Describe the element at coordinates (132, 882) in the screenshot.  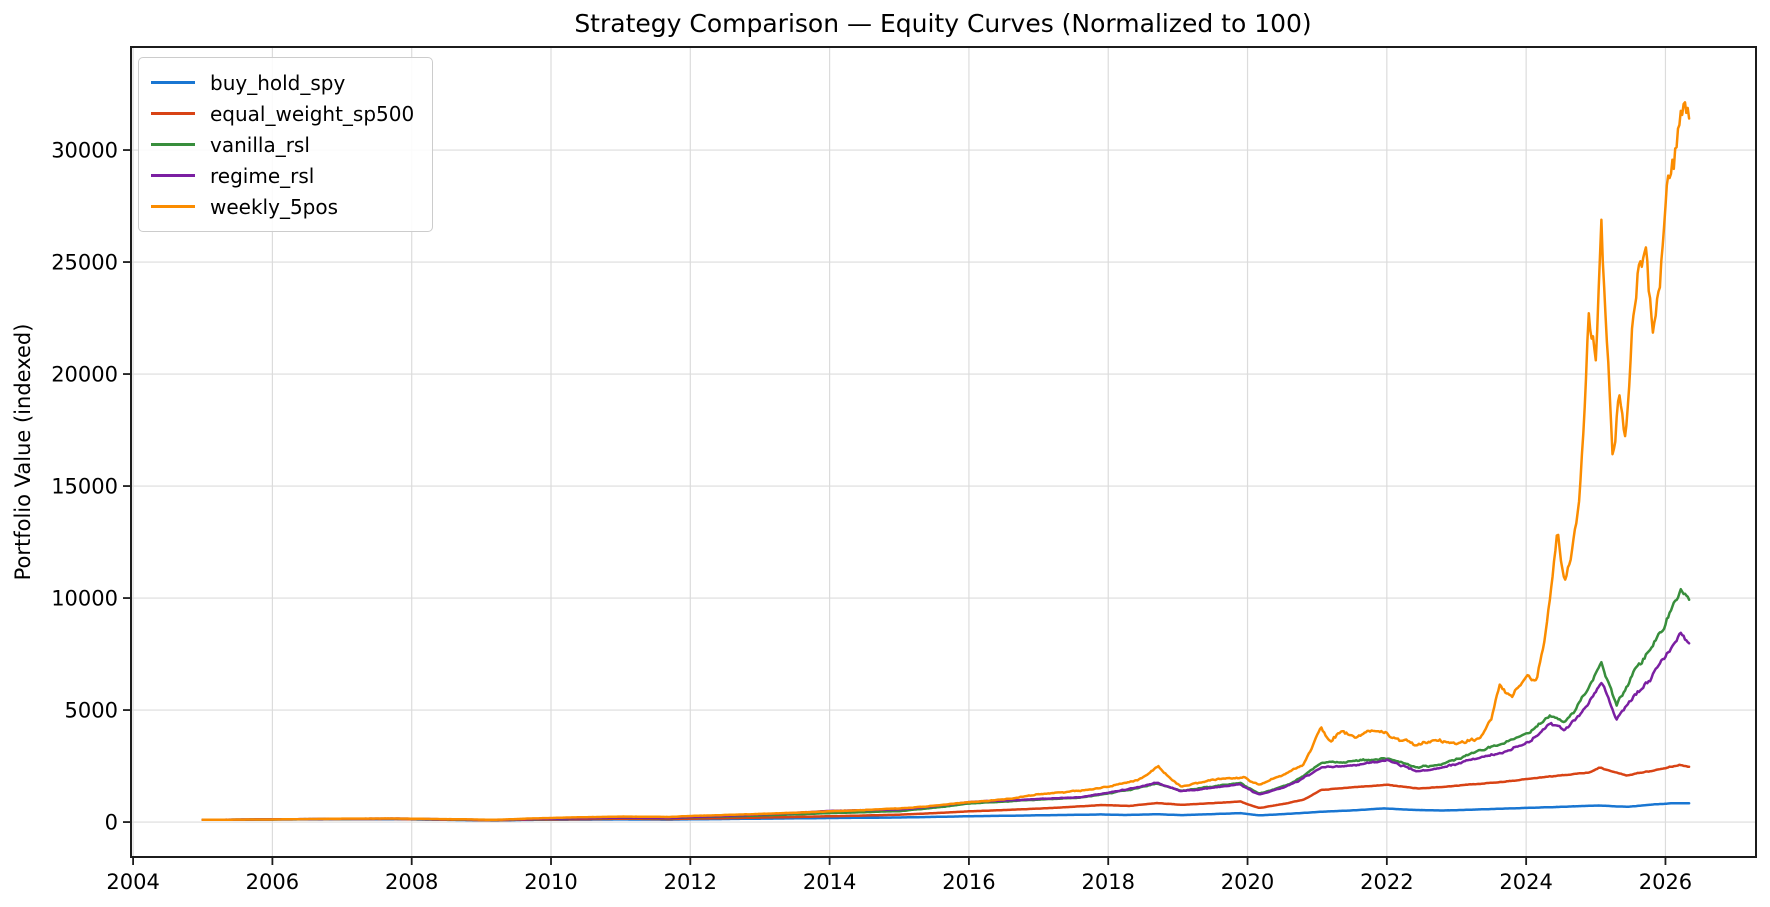
I see `x-tick-label: 2004` at that location.